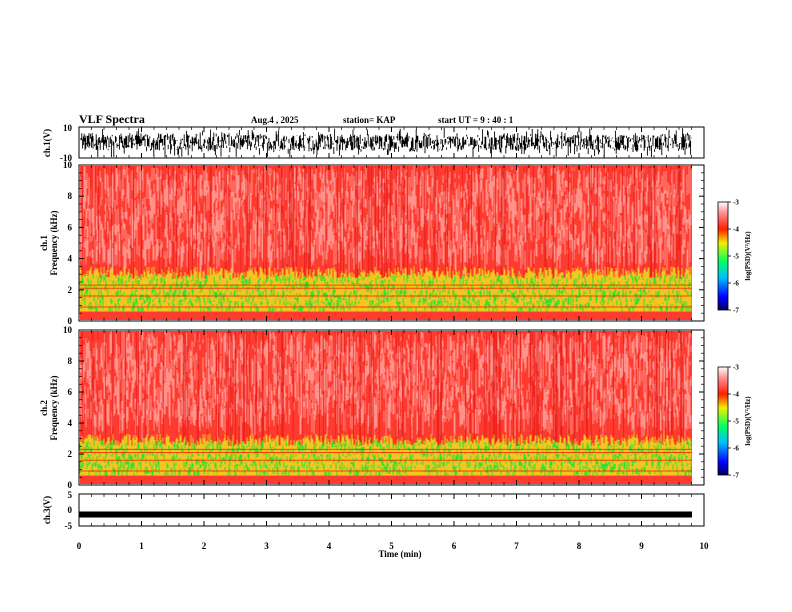  I want to click on ch3-ytick-minus5: -5, so click(69, 526).